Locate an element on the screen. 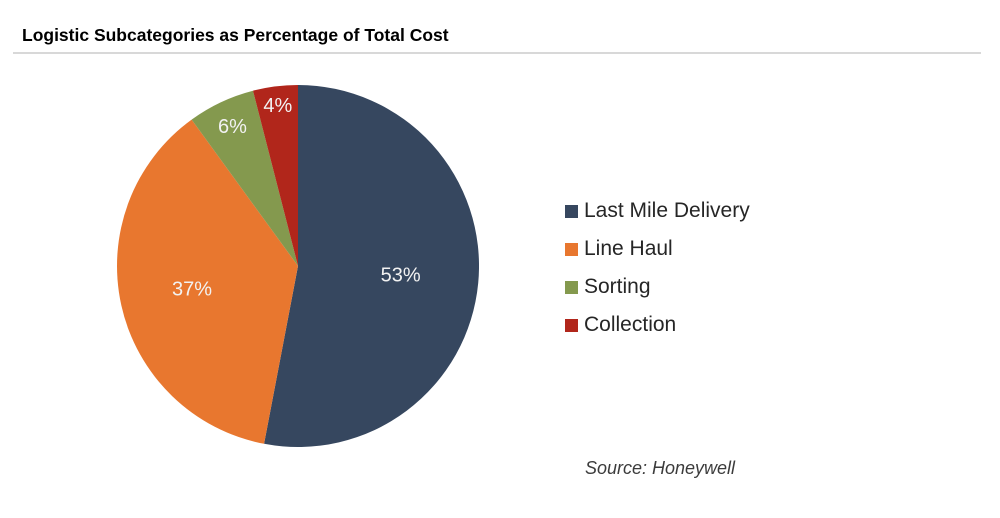 The image size is (1000, 518). title-underline is located at coordinates (497, 53).